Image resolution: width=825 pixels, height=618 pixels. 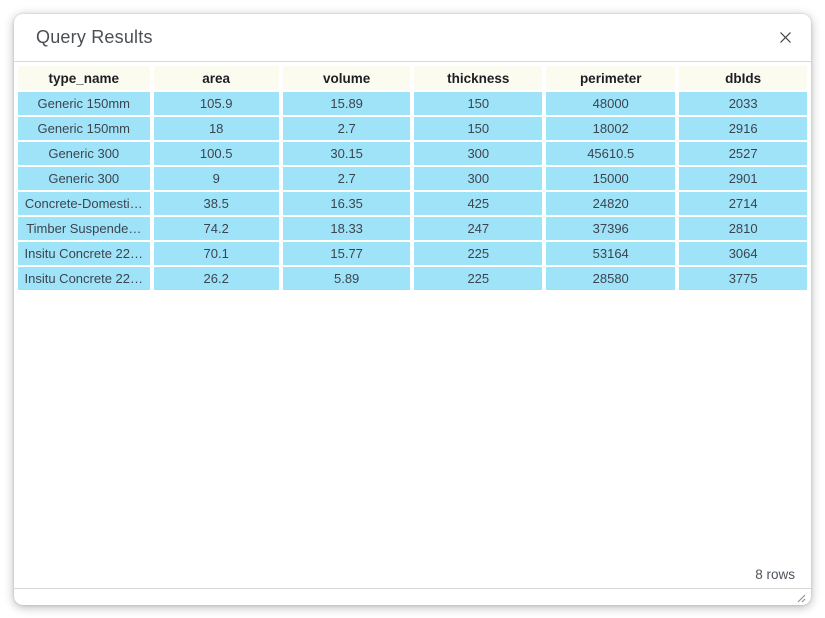 I want to click on row-count-status: 8 rows, so click(x=412, y=574).